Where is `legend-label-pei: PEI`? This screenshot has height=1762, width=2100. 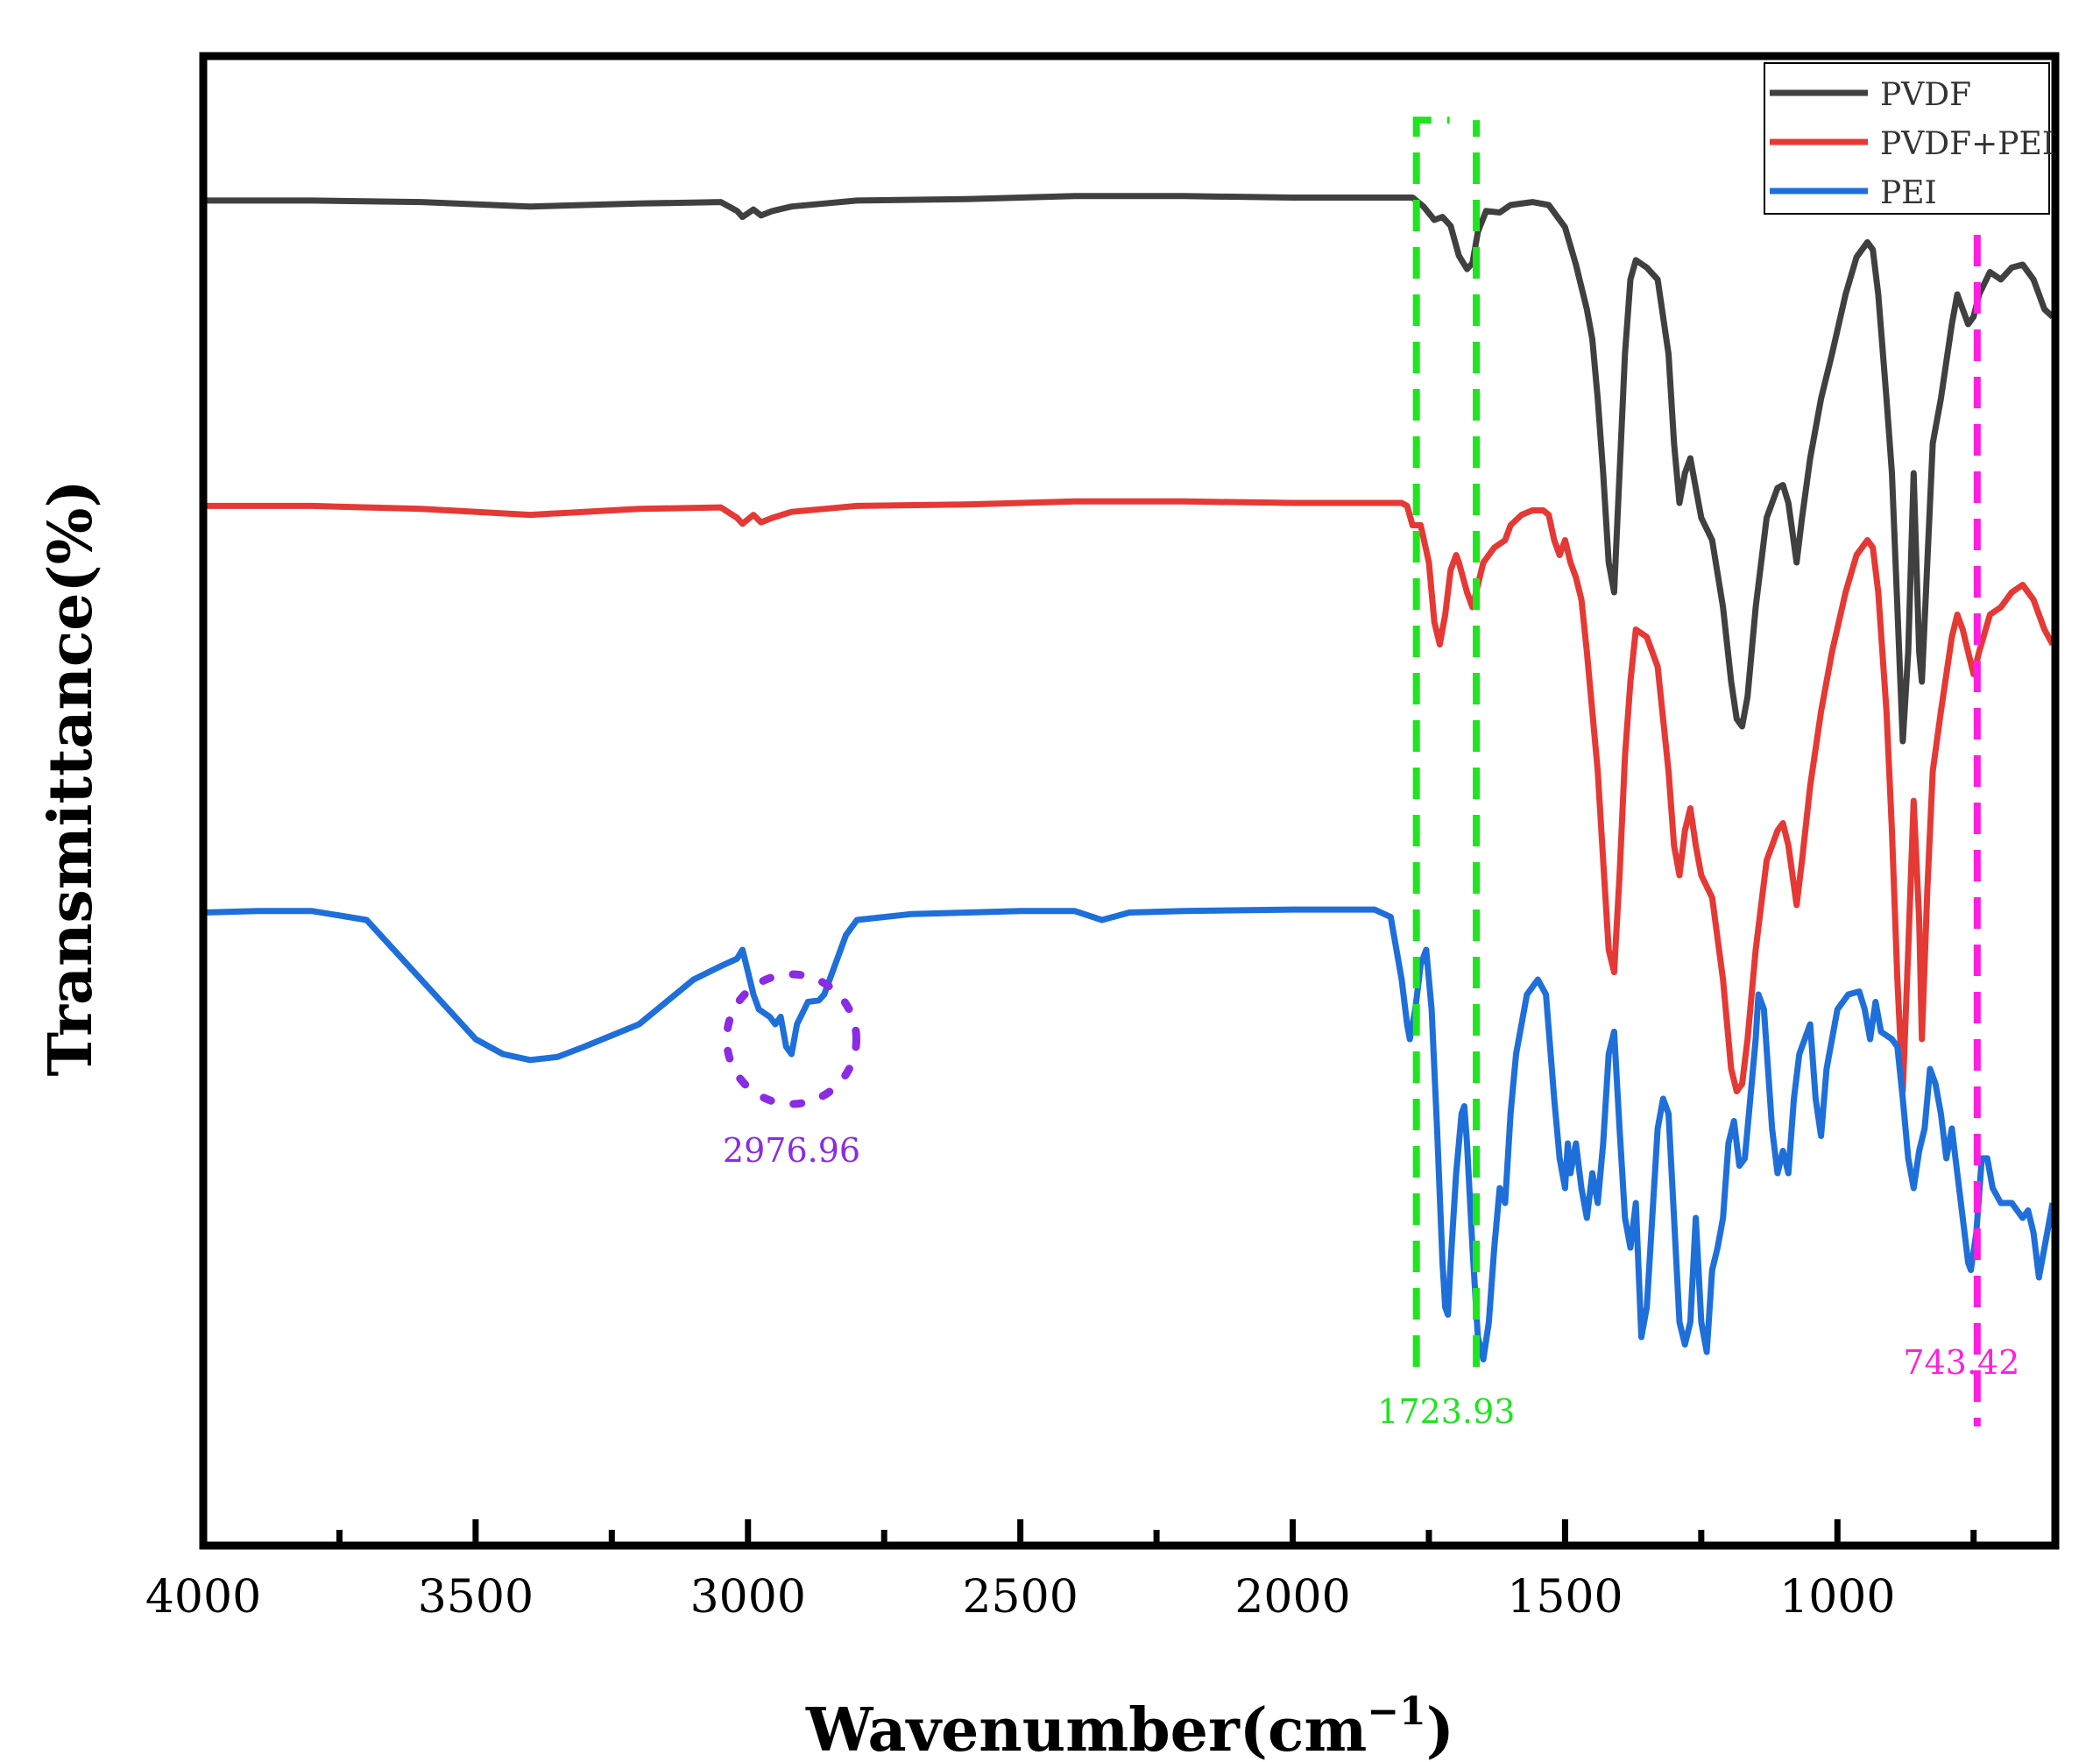
legend-label-pei: PEI is located at coordinates (1908, 193).